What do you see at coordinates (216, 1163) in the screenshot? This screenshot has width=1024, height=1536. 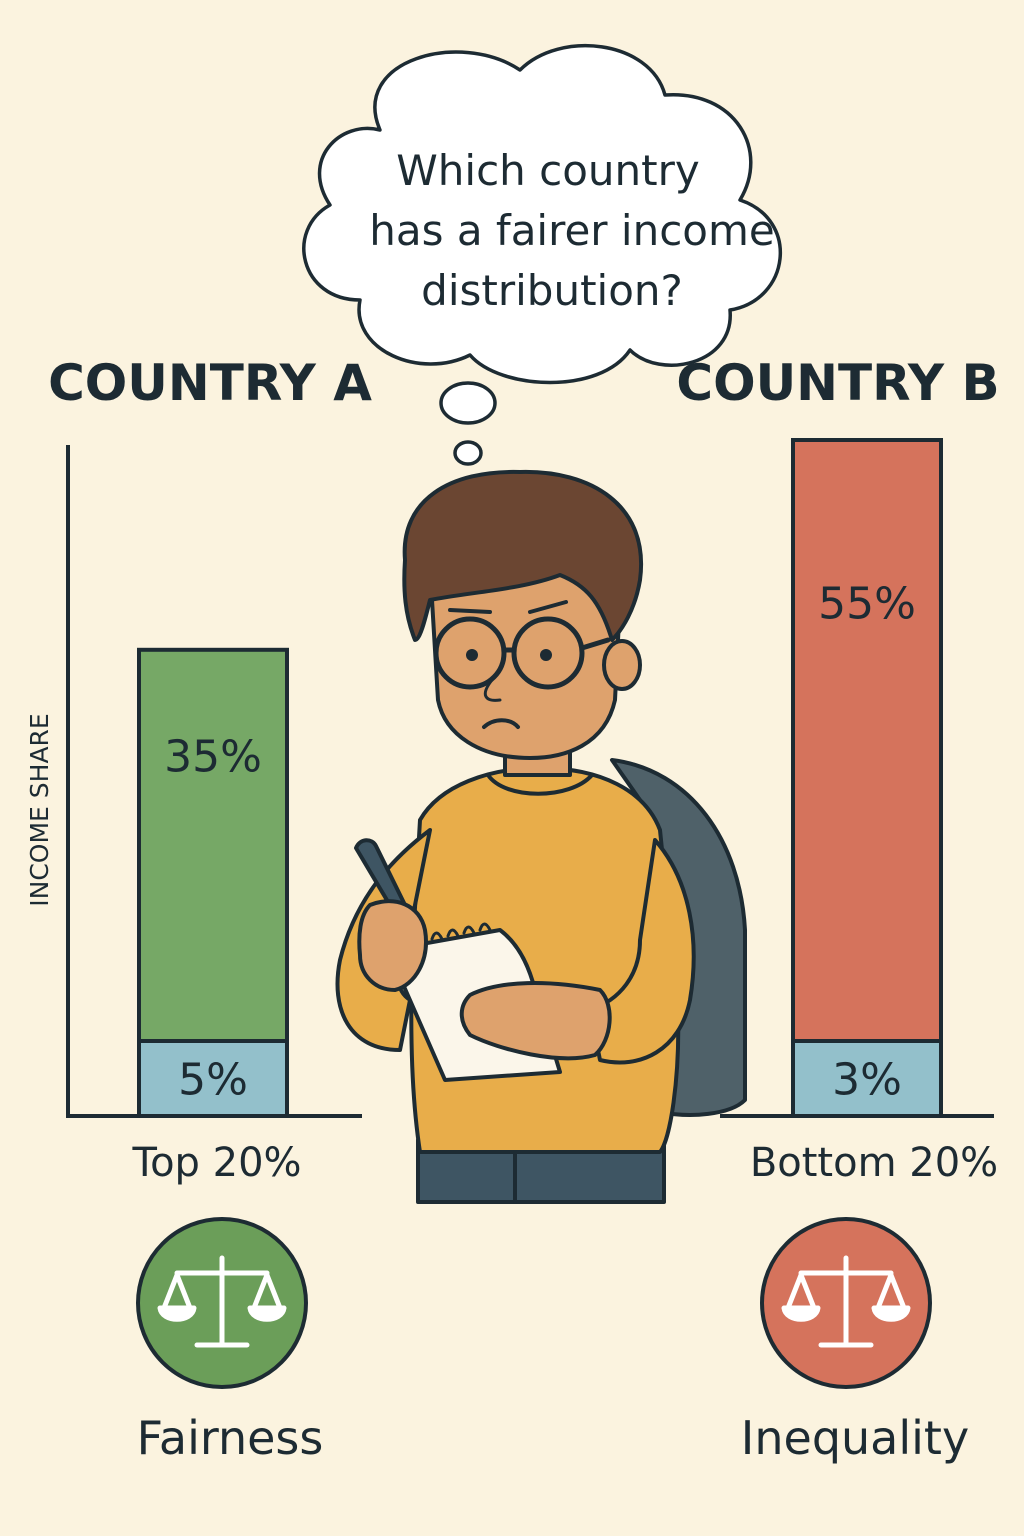 I see `chart-a-category-label: Top 20%` at bounding box center [216, 1163].